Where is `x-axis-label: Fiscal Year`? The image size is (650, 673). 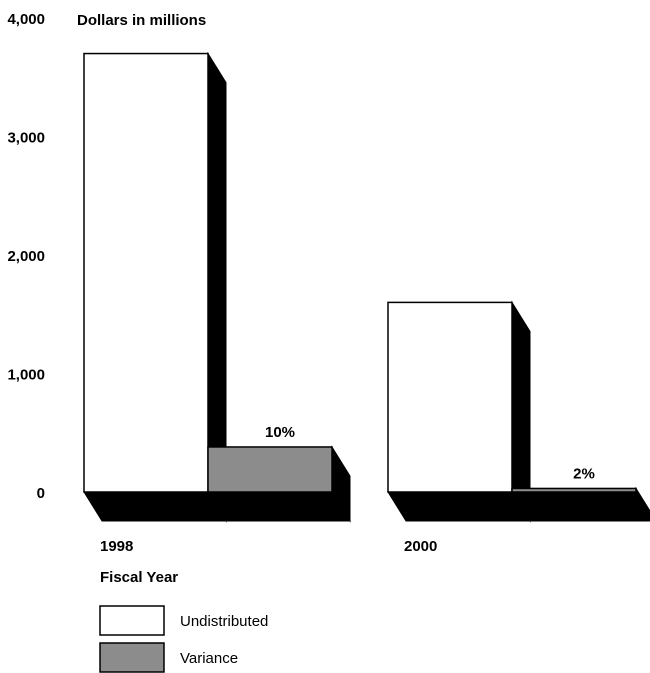
x-axis-label: Fiscal Year is located at coordinates (139, 577).